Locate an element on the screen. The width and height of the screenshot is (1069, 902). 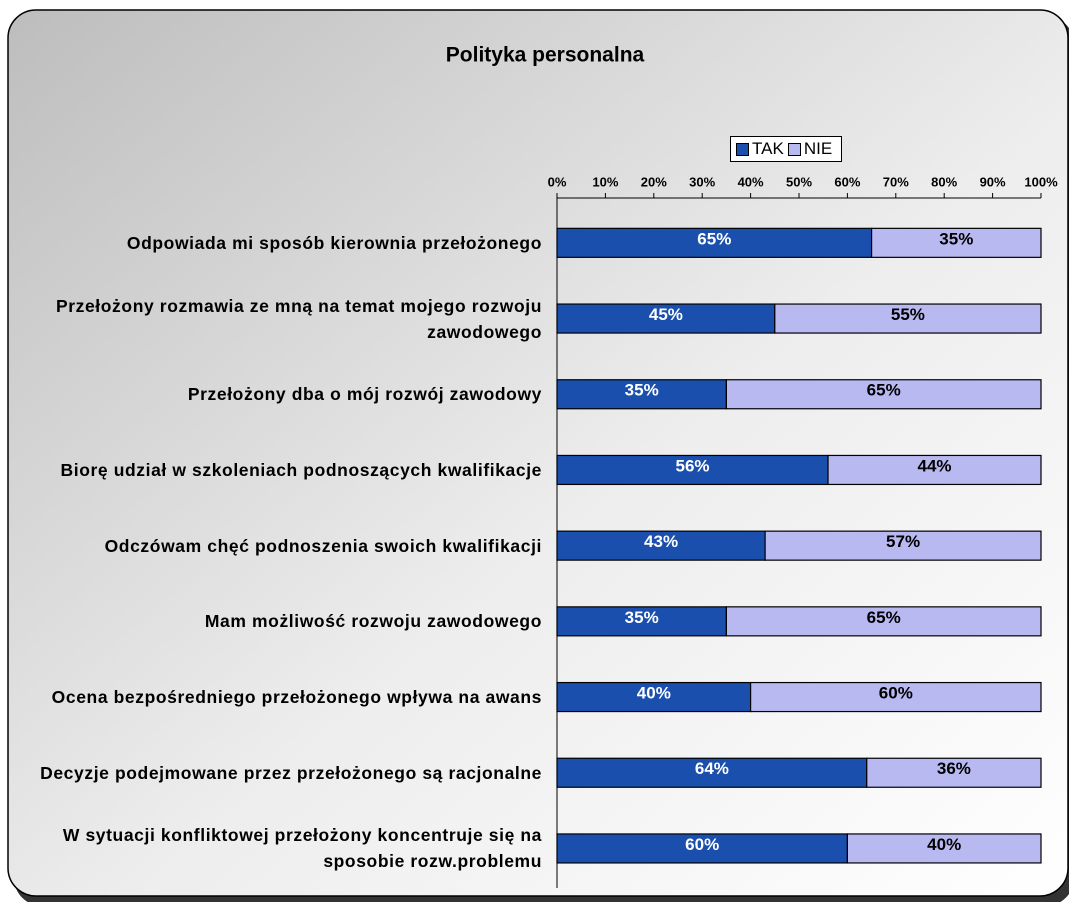
data-label: 64% is located at coordinates (712, 768).